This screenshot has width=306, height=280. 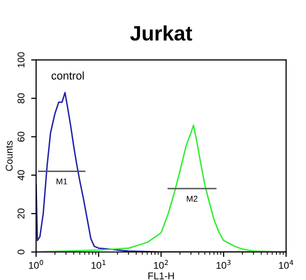 What do you see at coordinates (223, 264) in the screenshot?
I see `x-tick-label: 10$^{3}$` at bounding box center [223, 264].